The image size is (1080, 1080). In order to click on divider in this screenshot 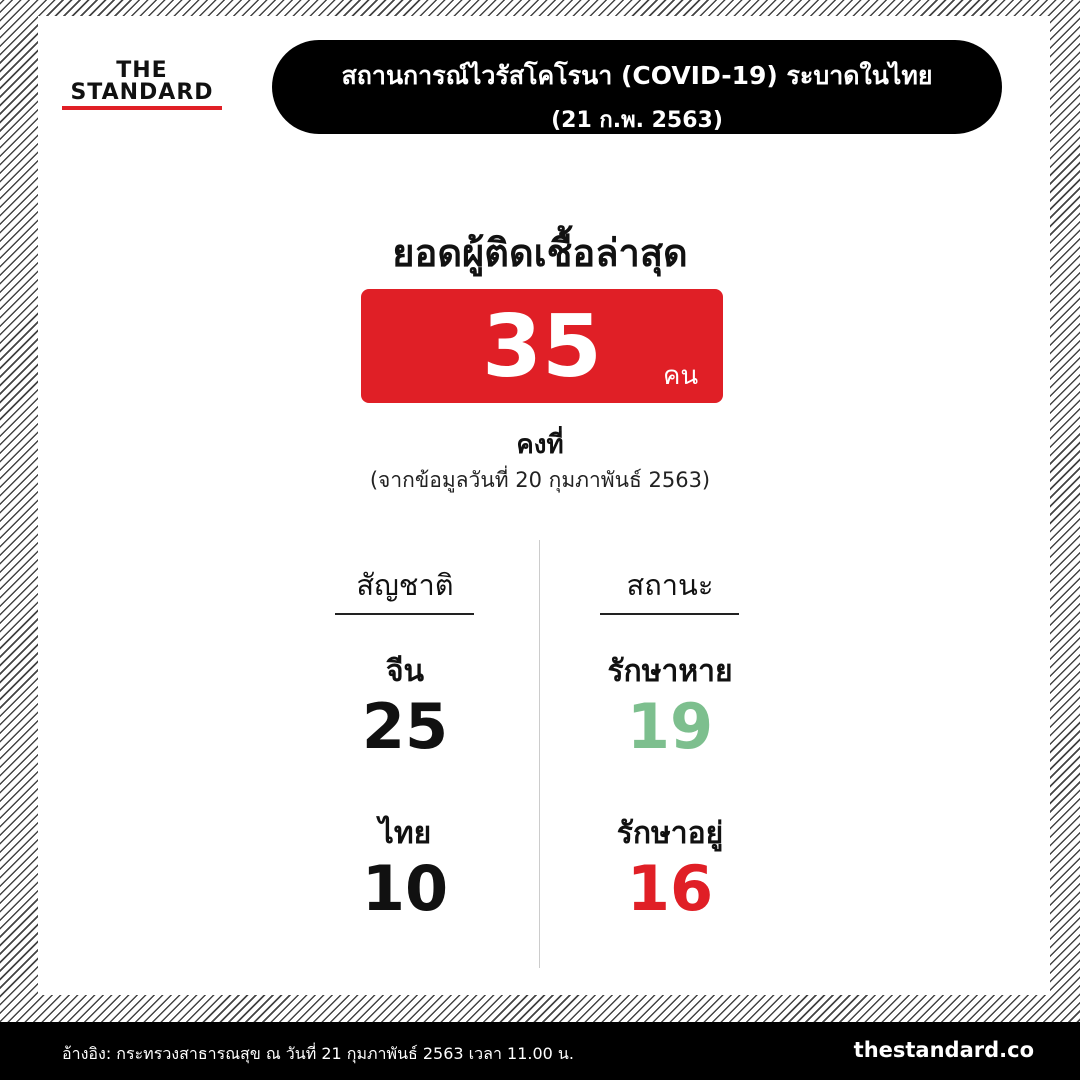, I will do `click(539, 754)`.